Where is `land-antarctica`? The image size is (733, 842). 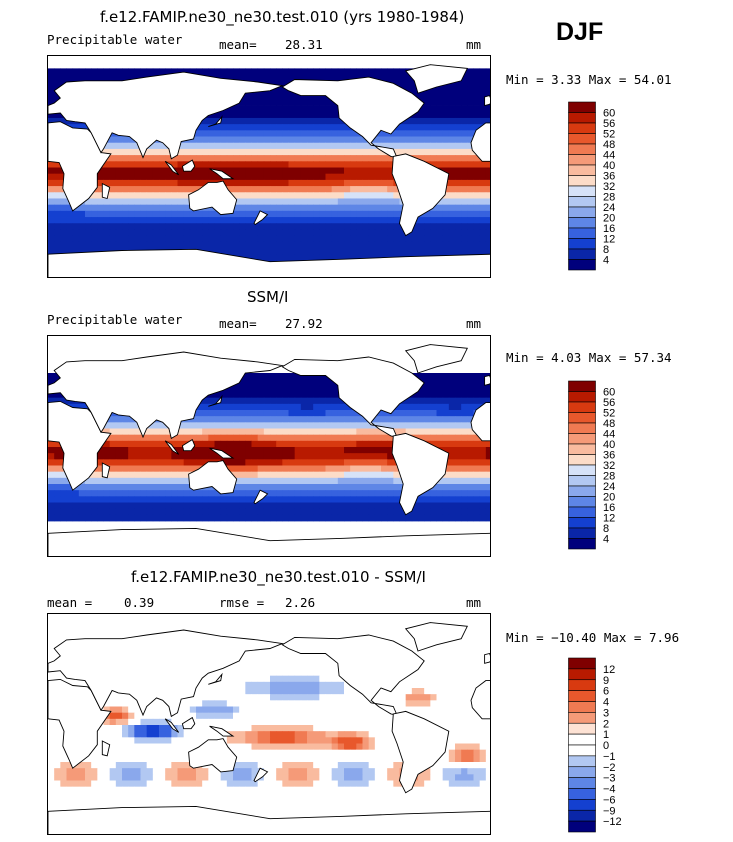
land-antarctica is located at coordinates (269, 262).